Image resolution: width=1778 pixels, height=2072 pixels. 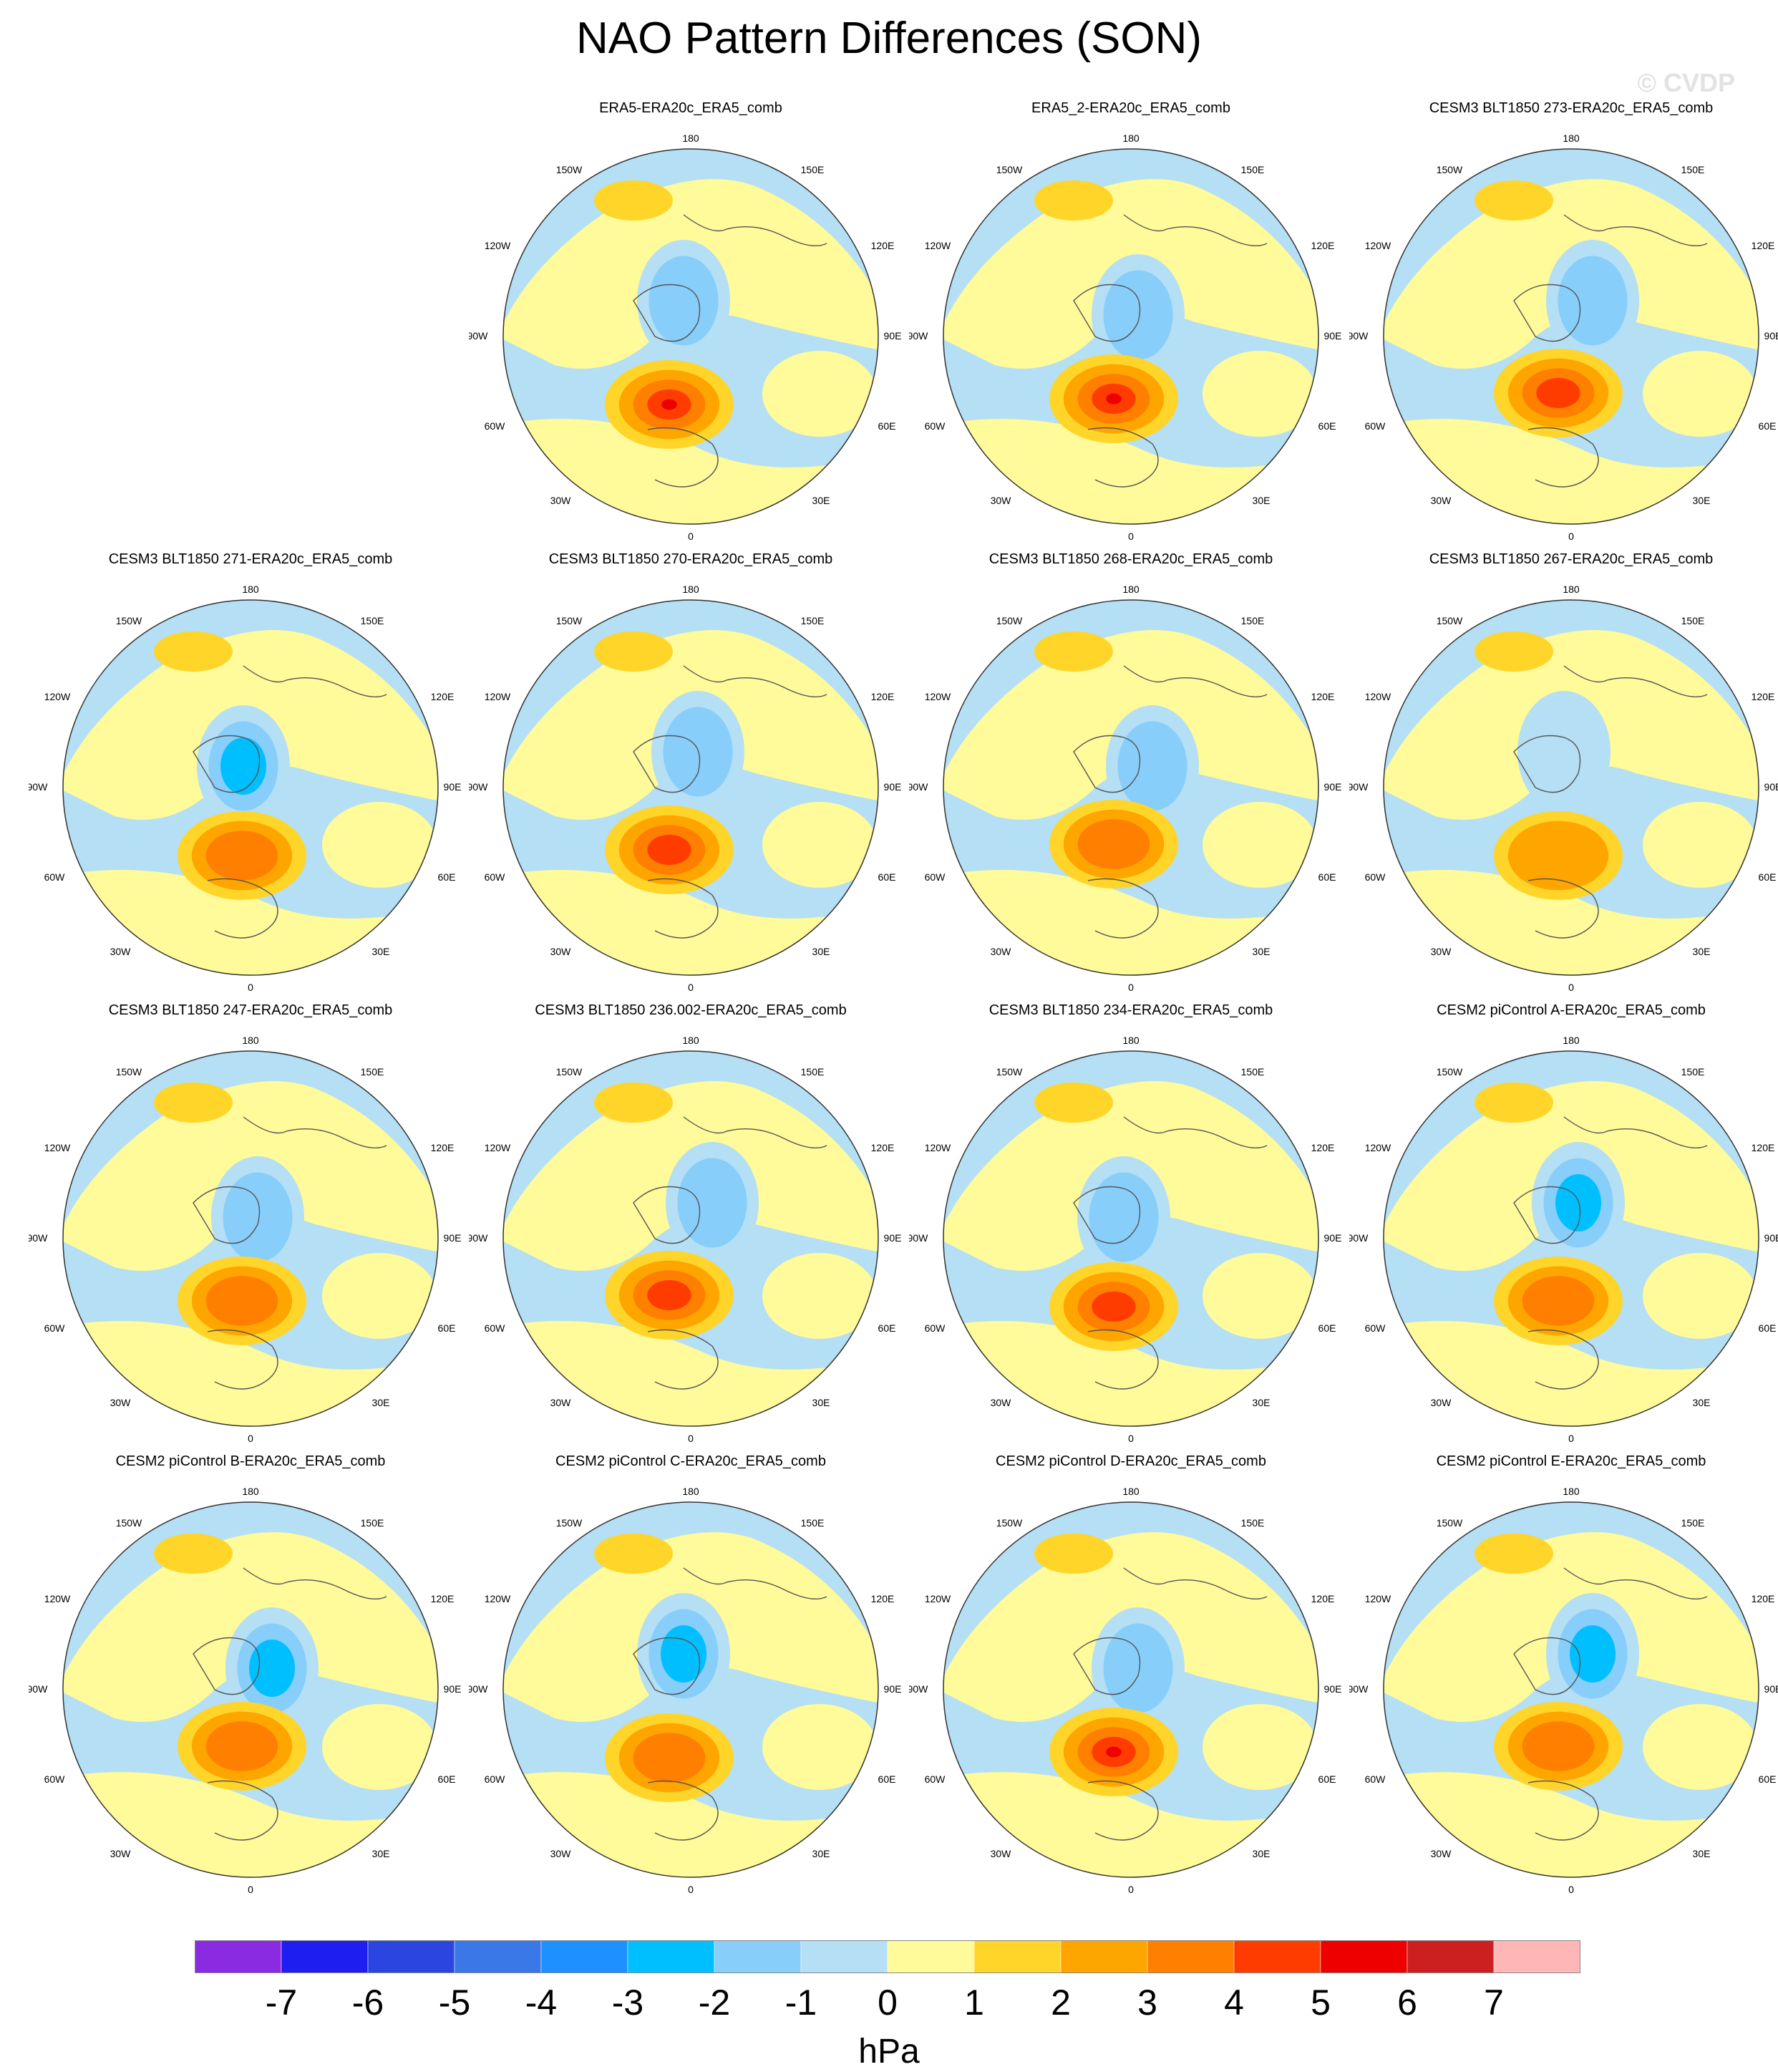 I want to click on panel-title: CESM3 BLT1850 268-ERA20c_ERA5_comb, so click(x=1130, y=559).